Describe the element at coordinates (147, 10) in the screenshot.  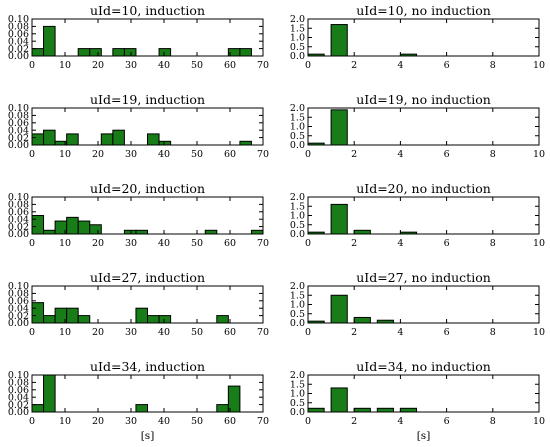
I see `panel-title: uId=10, induction` at that location.